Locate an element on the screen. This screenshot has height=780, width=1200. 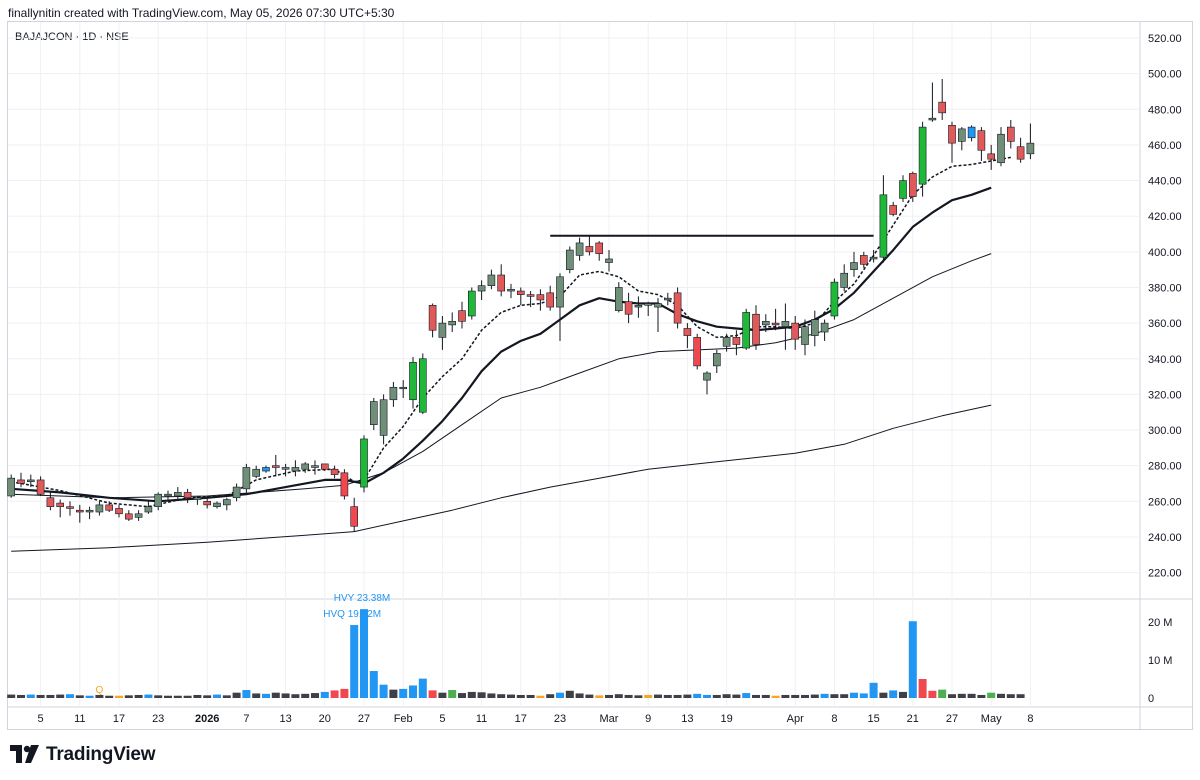
tradingview-logo-icon is located at coordinates (25, 755).